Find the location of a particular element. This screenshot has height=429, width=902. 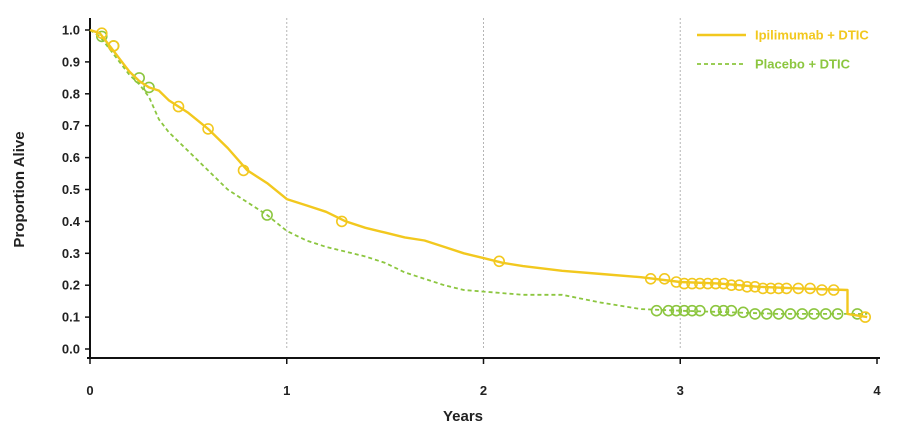

legend-label-ipilimumab-dtic: Ipilimumab + DTIC is located at coordinates (812, 35).